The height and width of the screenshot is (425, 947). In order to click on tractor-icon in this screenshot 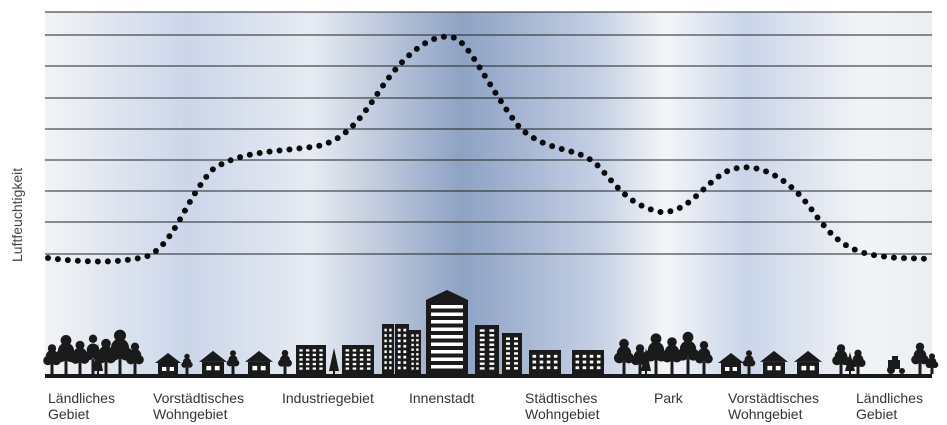, I will do `click(896, 365)`.